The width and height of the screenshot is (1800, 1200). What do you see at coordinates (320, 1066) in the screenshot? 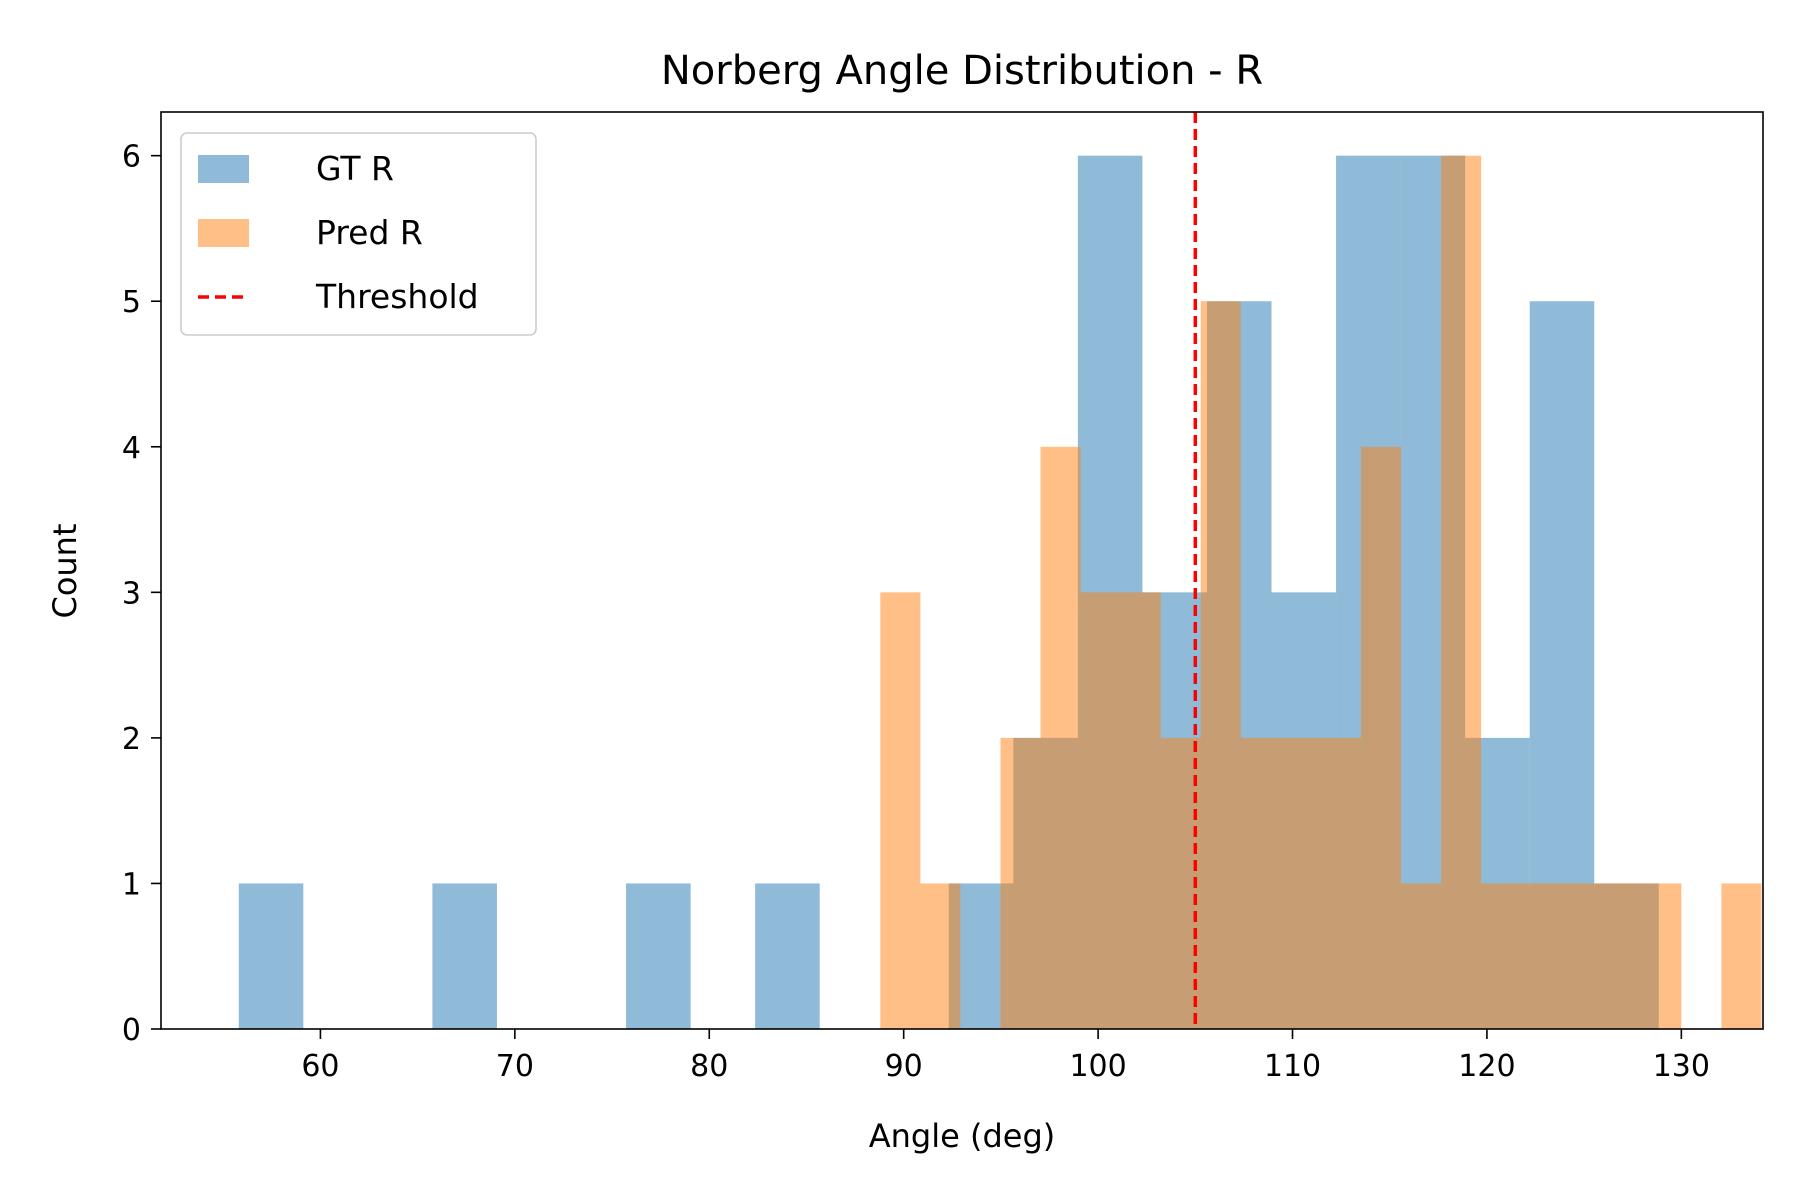
I see `x-tick-label-60: 60` at bounding box center [320, 1066].